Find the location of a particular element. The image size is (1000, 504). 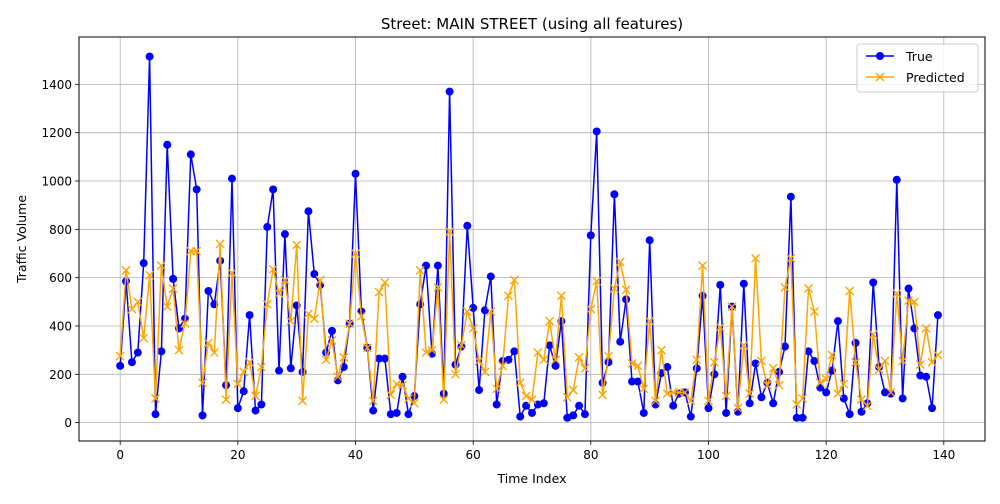

legend-entry-true: True is located at coordinates (899, 56).